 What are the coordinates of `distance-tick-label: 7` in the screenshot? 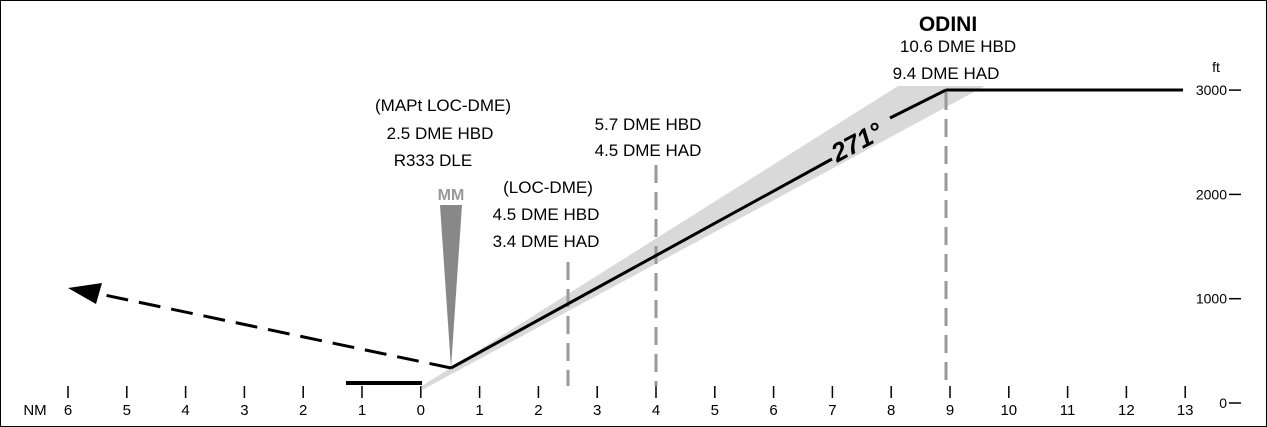 It's located at (832, 410).